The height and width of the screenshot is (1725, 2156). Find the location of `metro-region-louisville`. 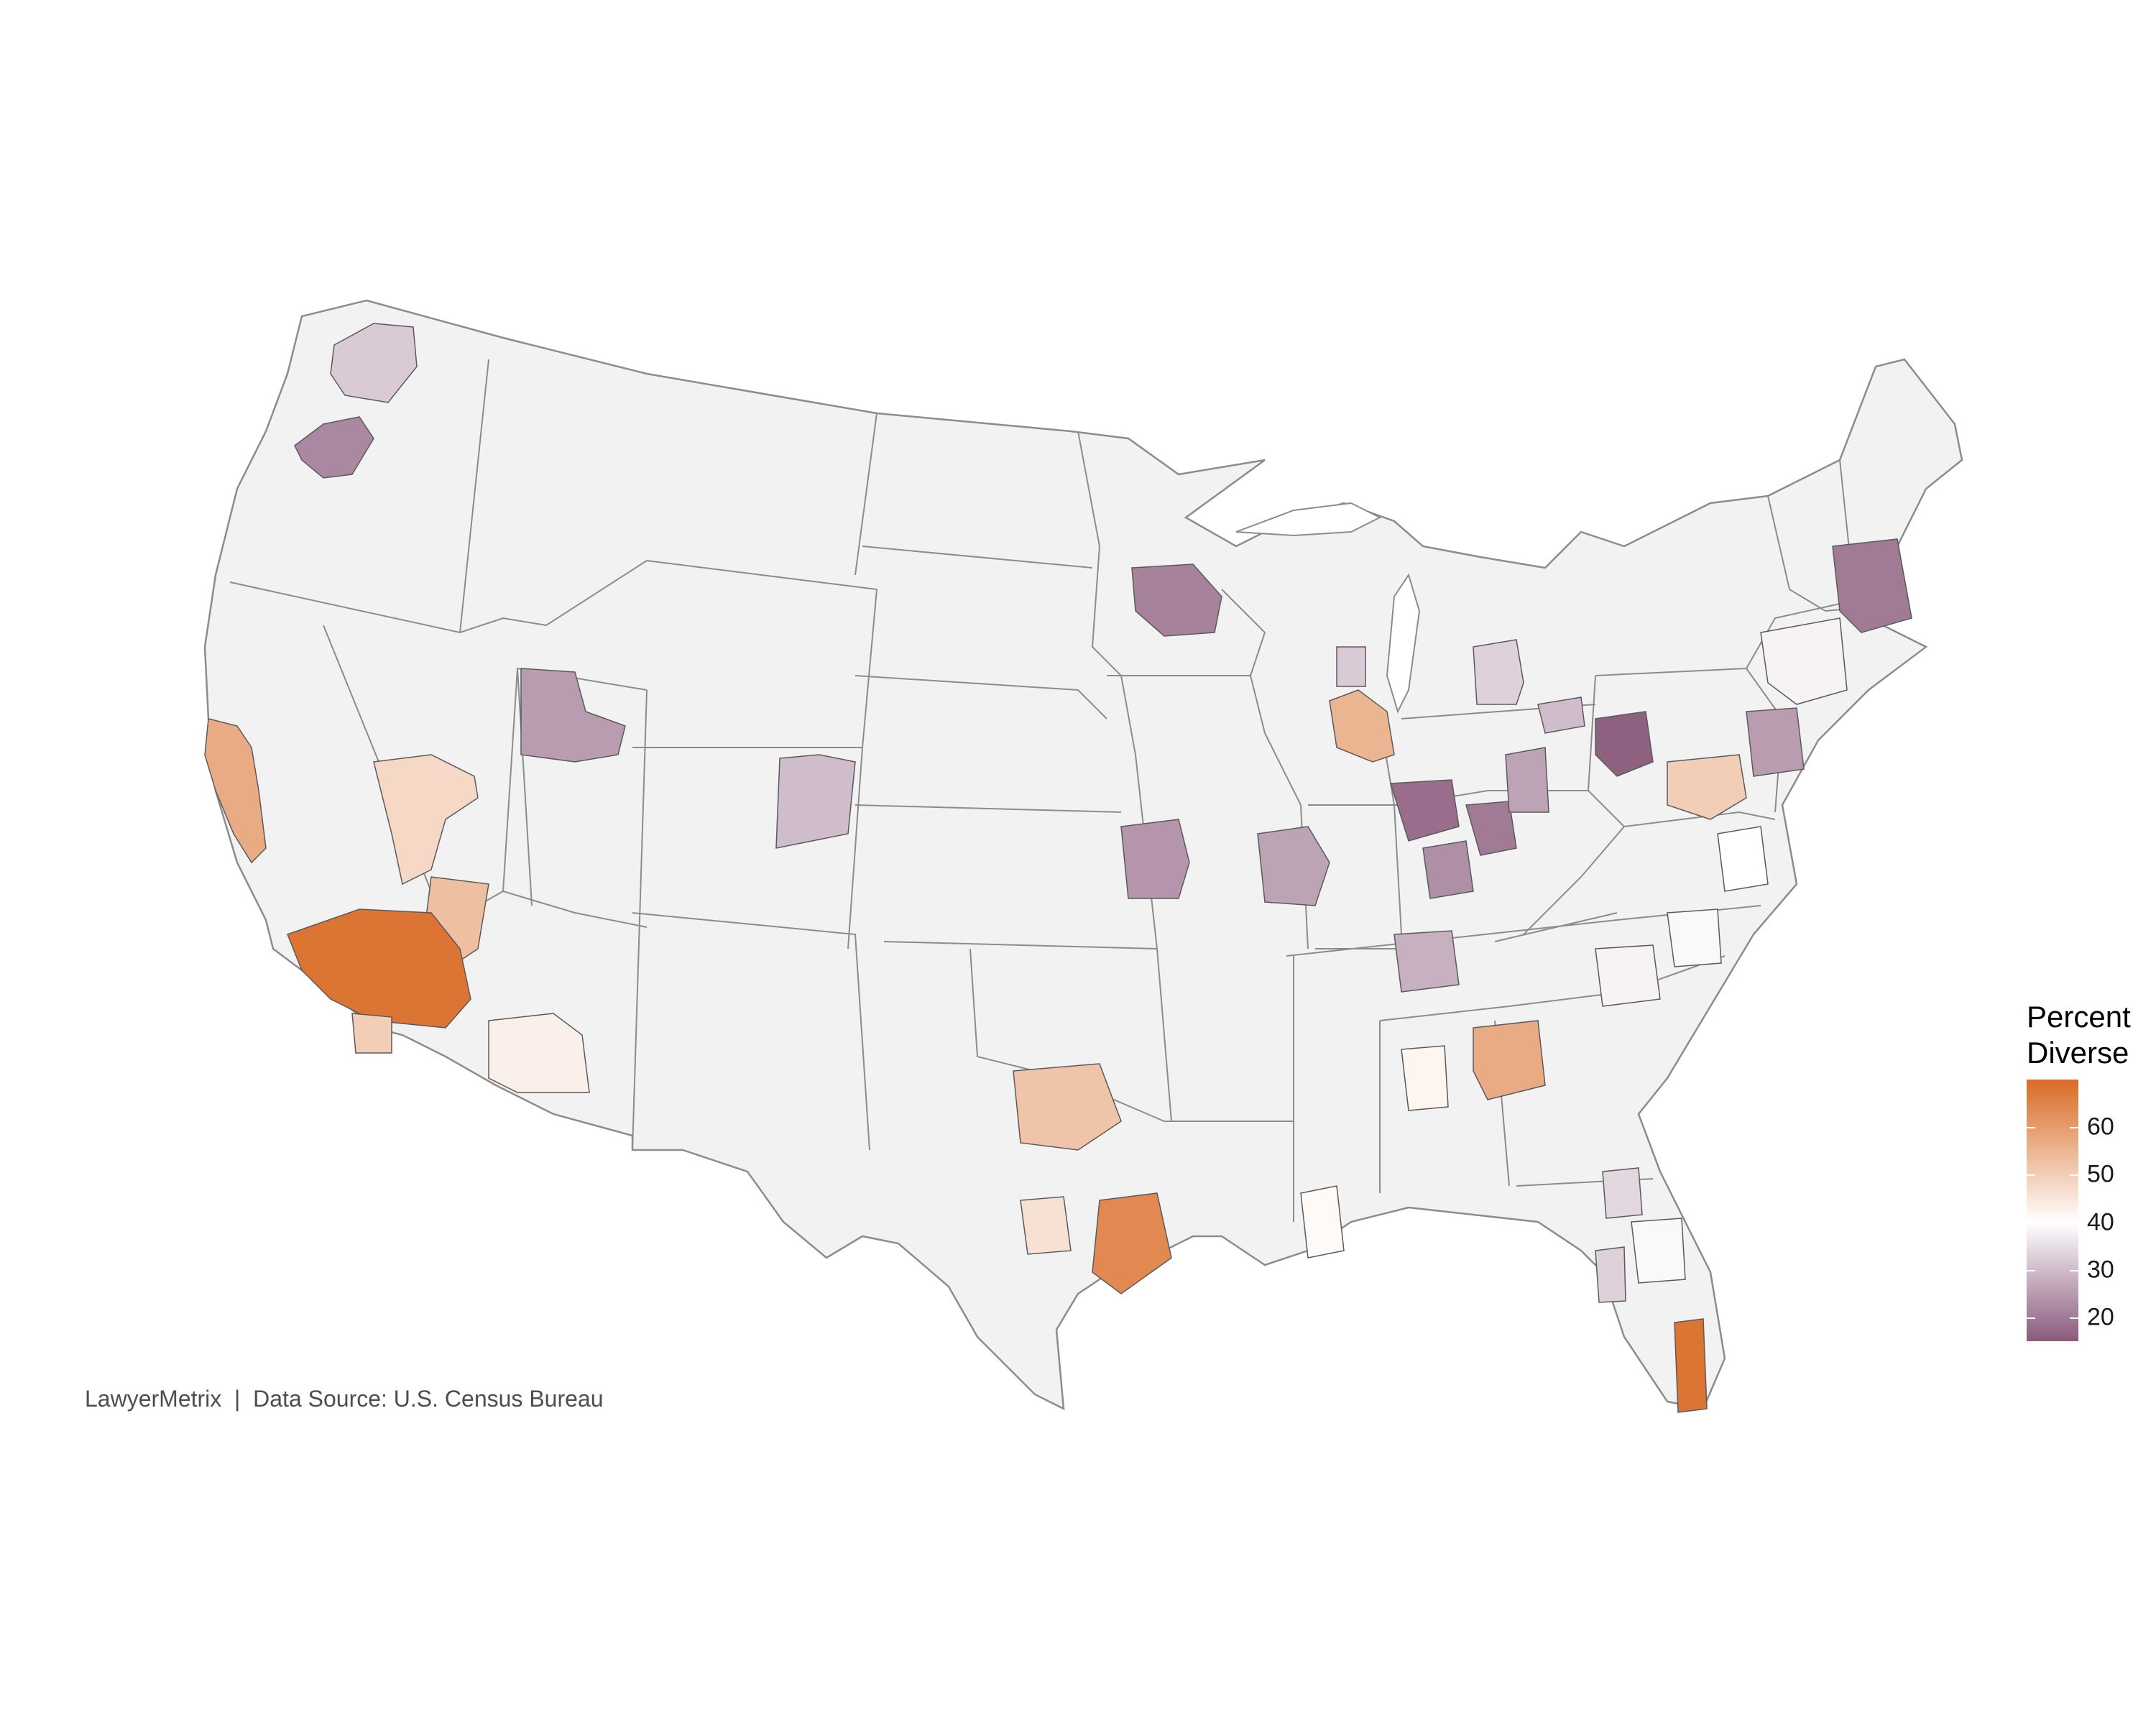

metro-region-louisville is located at coordinates (1448, 869).